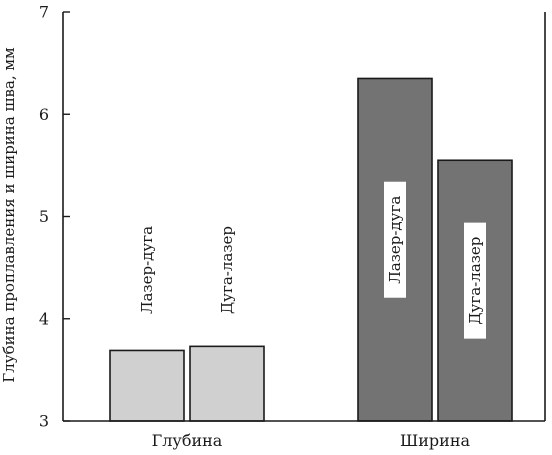 This screenshot has width=552, height=455. Describe the element at coordinates (44, 421) in the screenshot. I see `y-tick-label: 3` at that location.